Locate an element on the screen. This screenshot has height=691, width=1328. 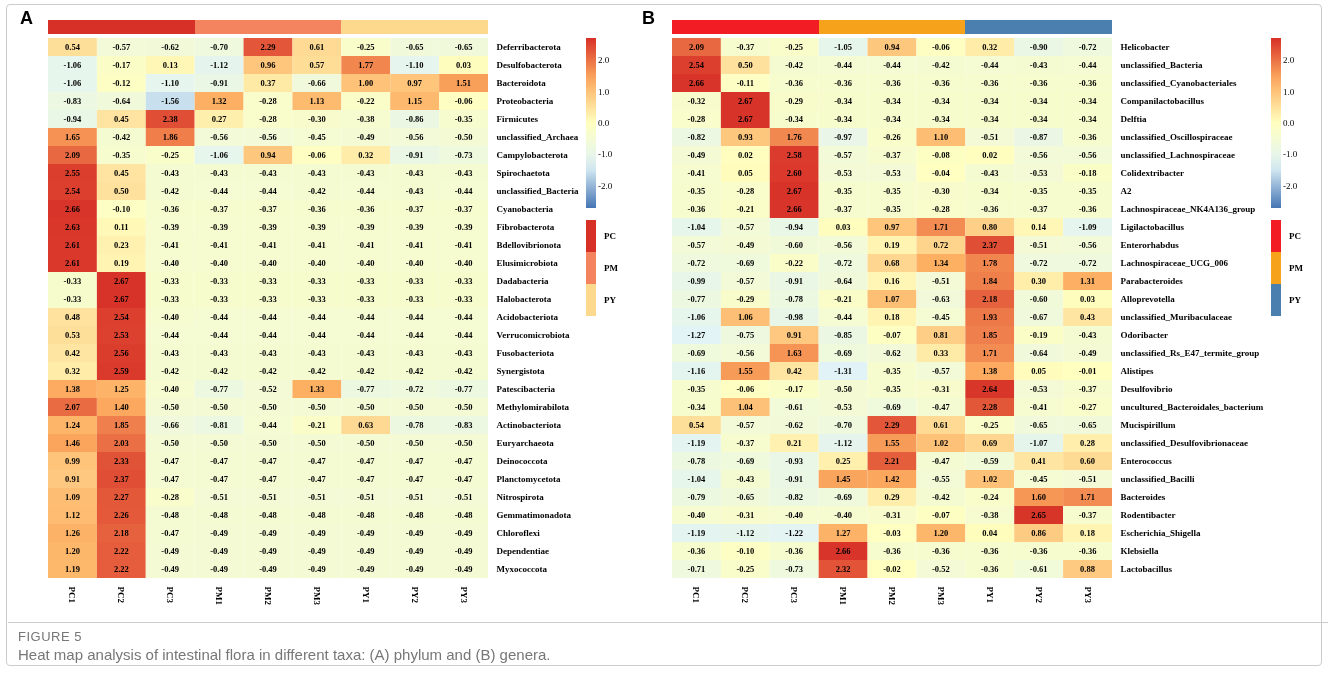
y-tick-label: Parabacteroides is located at coordinates (1152, 281).